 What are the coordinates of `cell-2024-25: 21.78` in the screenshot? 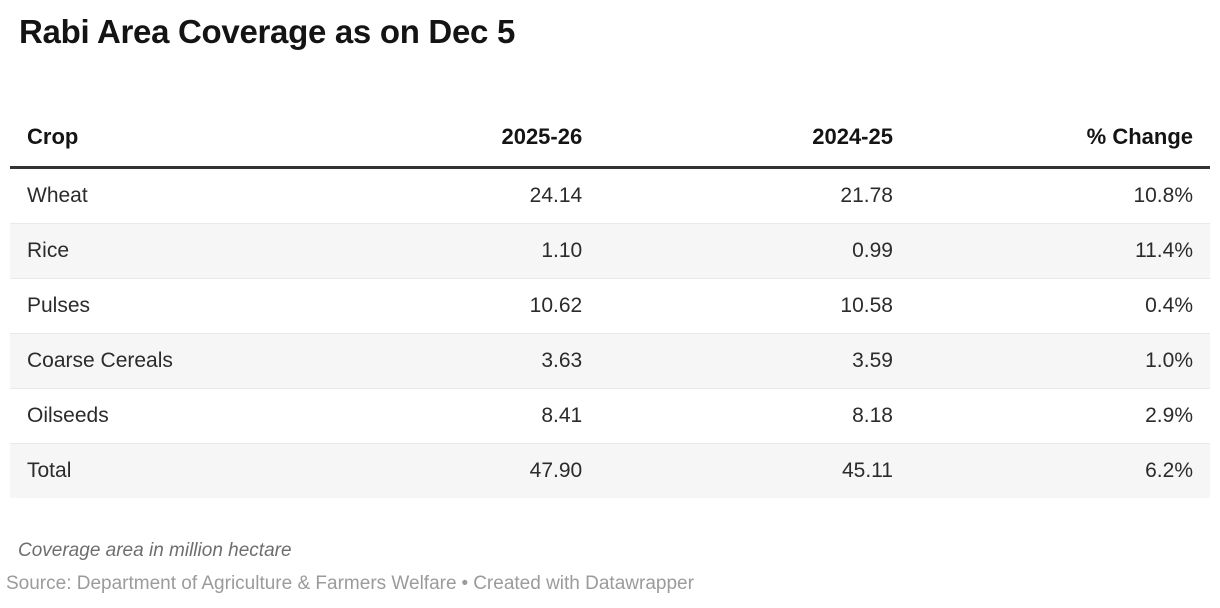 It's located at (866, 195).